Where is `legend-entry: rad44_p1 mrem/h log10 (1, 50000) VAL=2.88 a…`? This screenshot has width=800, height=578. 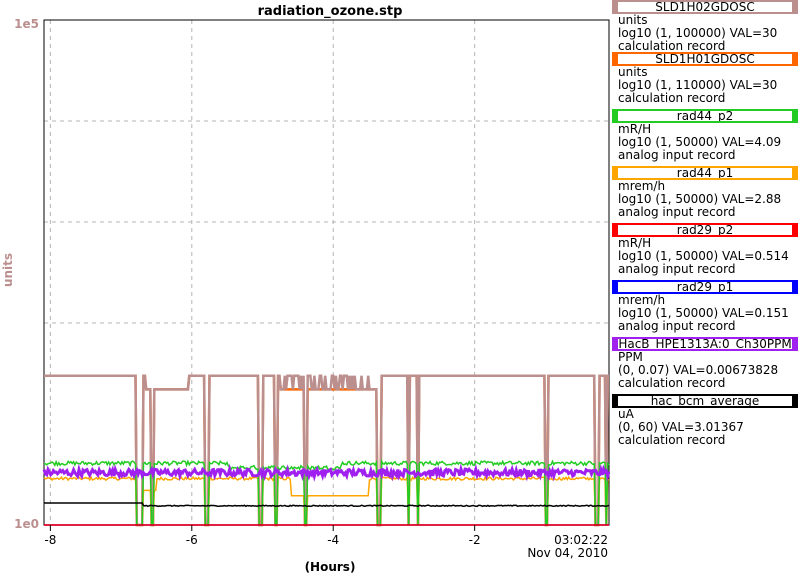 legend-entry: rad44_p1 mrem/h log10 (1, 50000) VAL=2.88 a… is located at coordinates (706, 194).